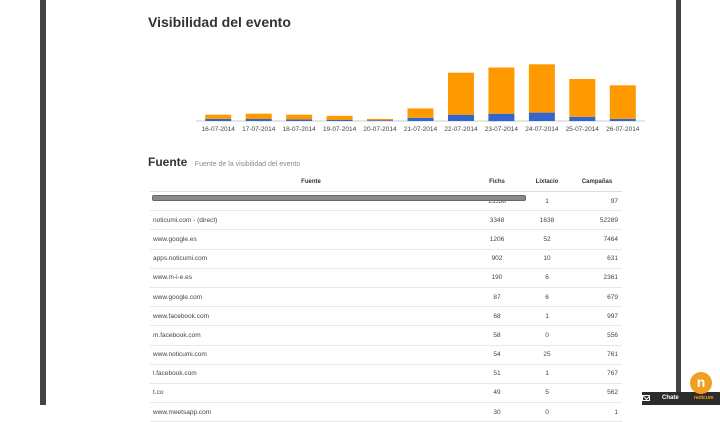 The image size is (720, 422). I want to click on page-left-border, so click(43, 202).